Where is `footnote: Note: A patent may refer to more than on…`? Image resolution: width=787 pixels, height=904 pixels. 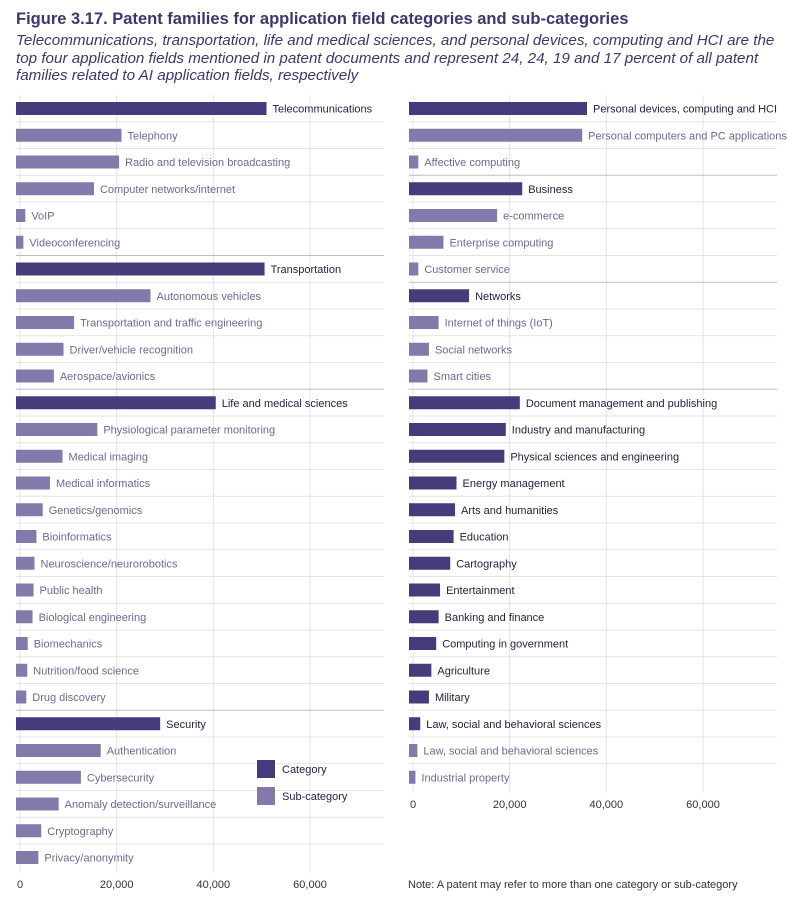
footnote: Note: A patent may refer to more than on… is located at coordinates (573, 885).